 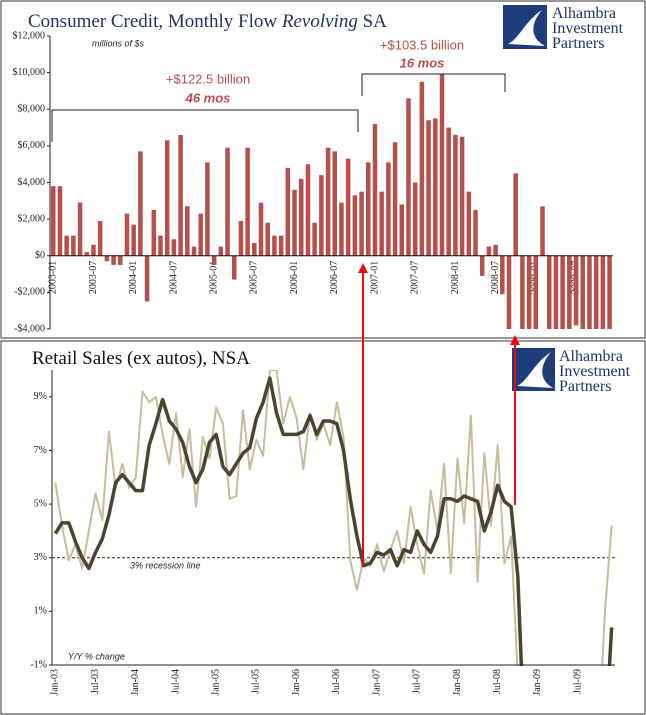 What do you see at coordinates (133, 277) in the screenshot?
I see `x-tick-label: 2004-01` at bounding box center [133, 277].